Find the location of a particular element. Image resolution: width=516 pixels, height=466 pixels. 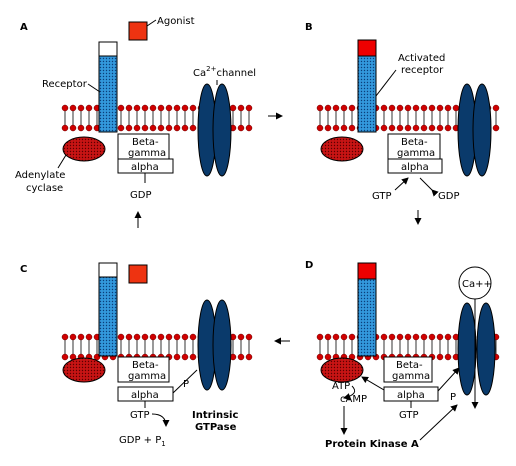

ca-channel-label: Ca2+channel is located at coordinates (224, 72).